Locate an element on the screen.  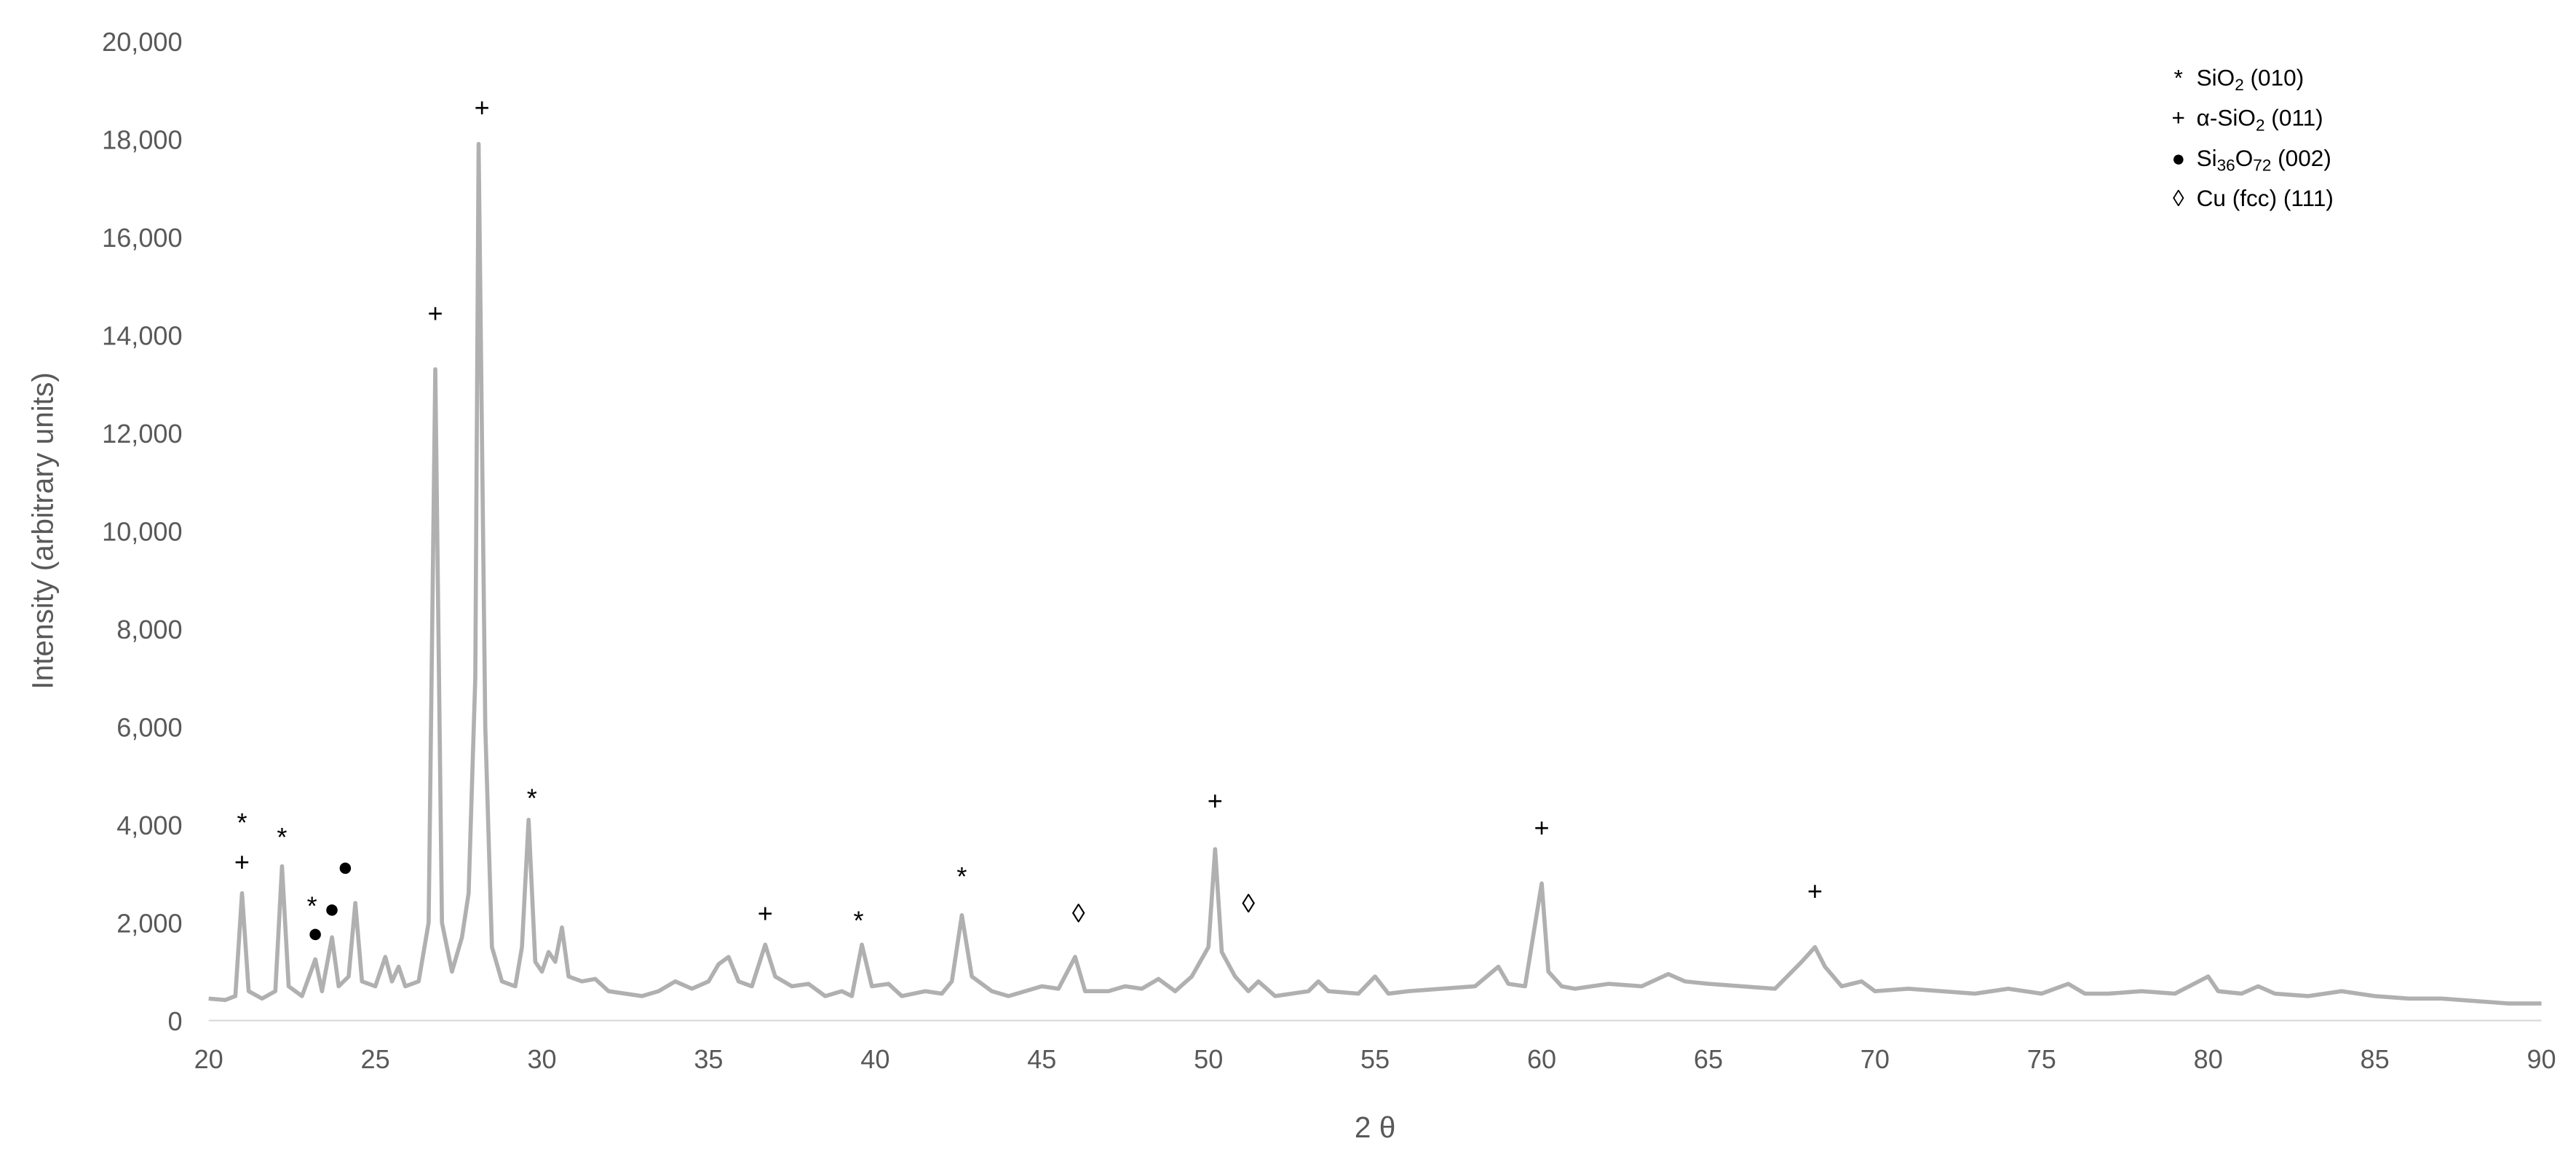
x-tick-label: 30 is located at coordinates (541, 1059).